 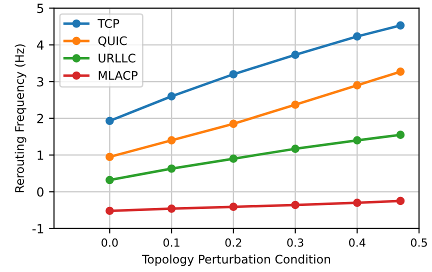 I want to click on x-tick-label: 0.3, so click(x=295, y=242).